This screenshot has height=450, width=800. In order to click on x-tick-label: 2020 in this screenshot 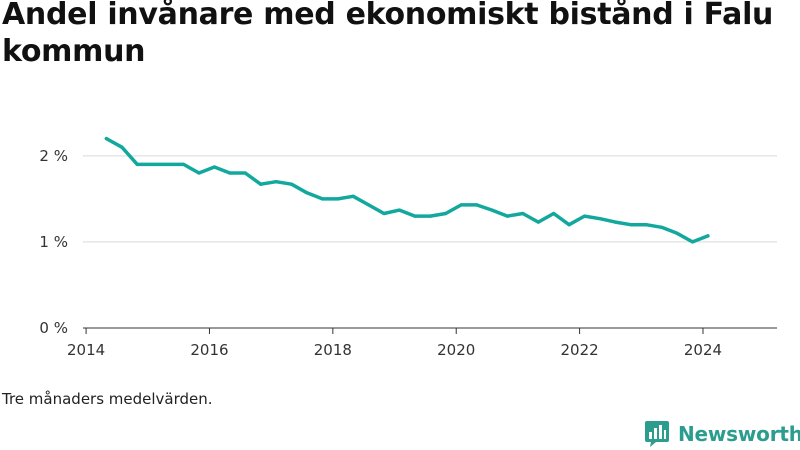, I will do `click(456, 350)`.